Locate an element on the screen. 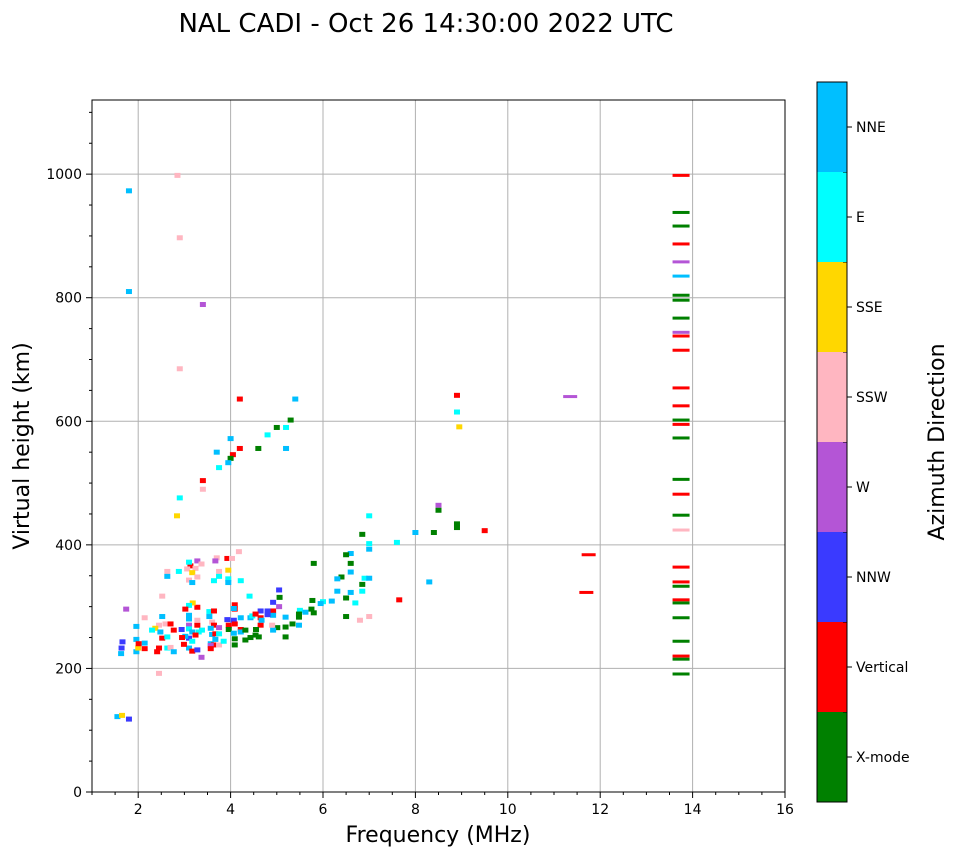 This screenshot has height=857, width=958. colorbar-tick-label: NNW is located at coordinates (873, 578).